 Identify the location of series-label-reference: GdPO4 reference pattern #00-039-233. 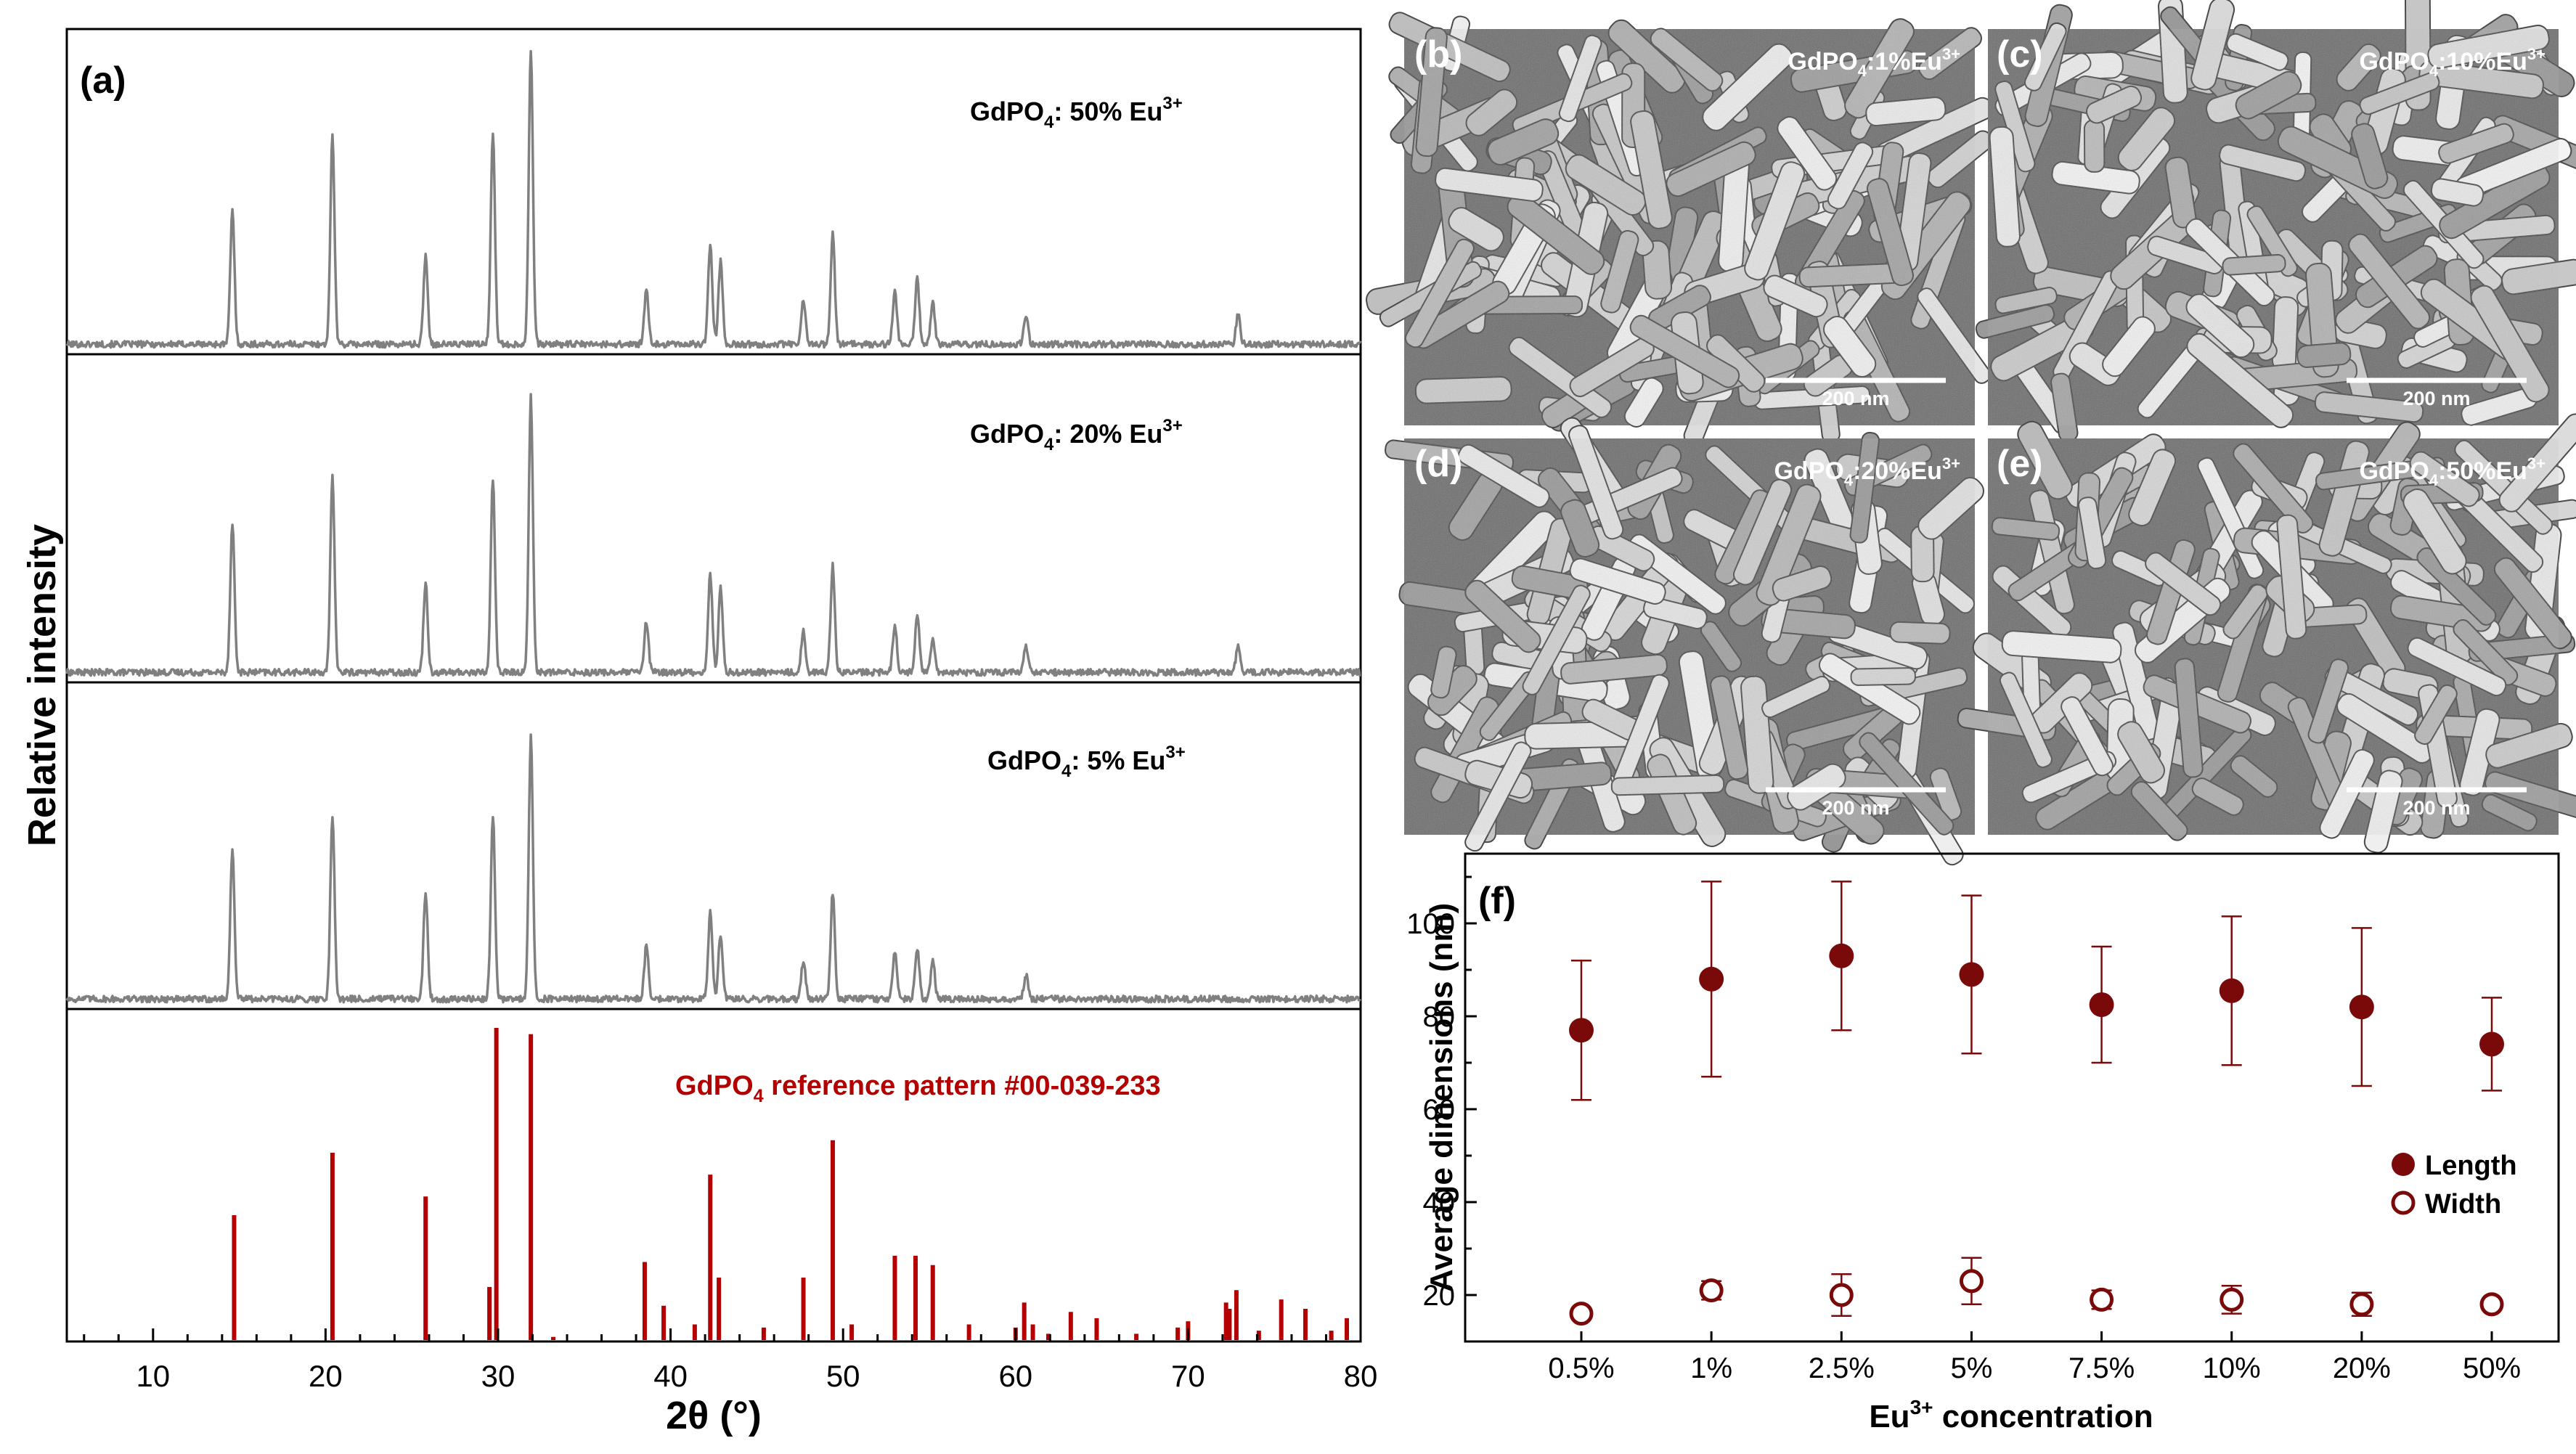
(918, 1089).